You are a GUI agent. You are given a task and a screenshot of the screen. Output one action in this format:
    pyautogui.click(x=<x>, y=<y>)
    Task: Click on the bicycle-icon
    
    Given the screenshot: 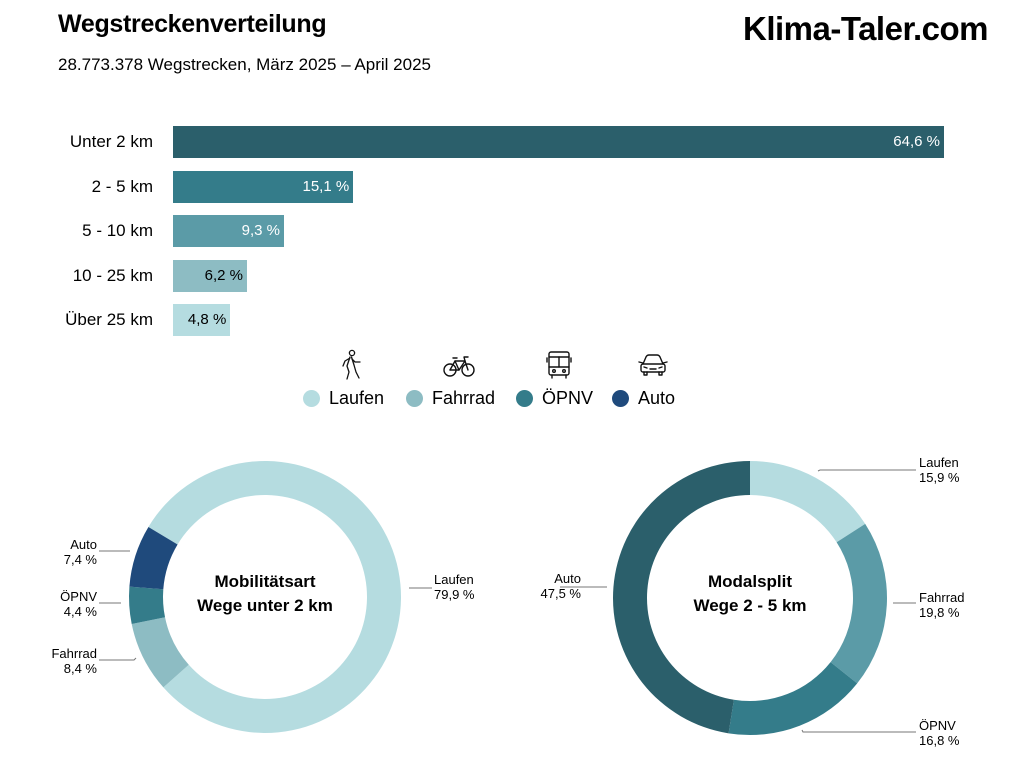 What is the action you would take?
    pyautogui.click(x=459, y=366)
    